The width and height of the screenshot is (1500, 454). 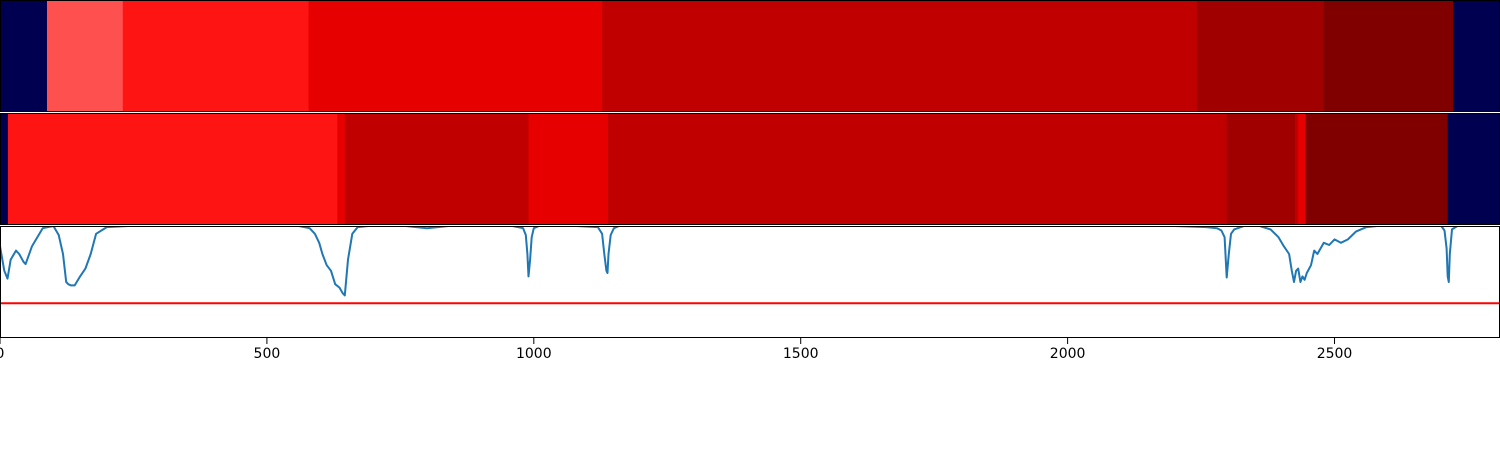 I want to click on x-tick-label: 1000, so click(x=534, y=354).